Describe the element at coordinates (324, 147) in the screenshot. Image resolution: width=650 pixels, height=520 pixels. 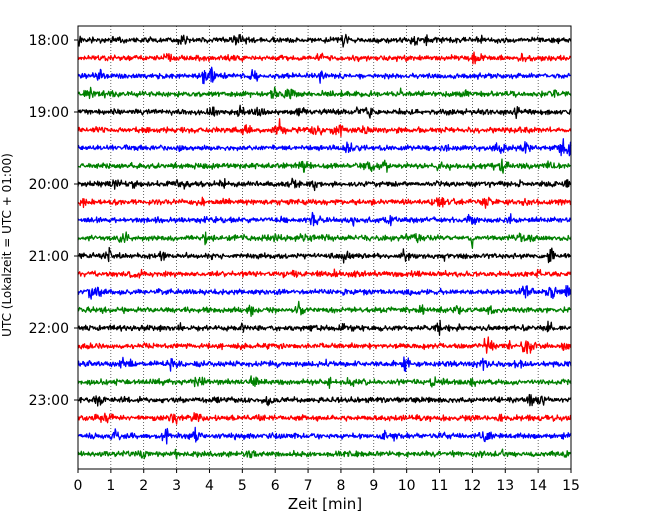
I see `trace-1930` at that location.